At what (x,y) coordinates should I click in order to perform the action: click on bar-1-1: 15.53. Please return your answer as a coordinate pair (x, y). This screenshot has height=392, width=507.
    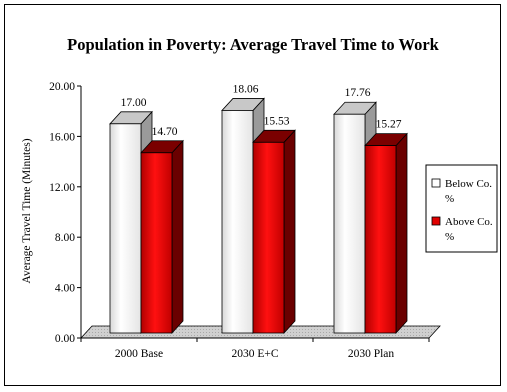
    Looking at the image, I should click on (274, 225).